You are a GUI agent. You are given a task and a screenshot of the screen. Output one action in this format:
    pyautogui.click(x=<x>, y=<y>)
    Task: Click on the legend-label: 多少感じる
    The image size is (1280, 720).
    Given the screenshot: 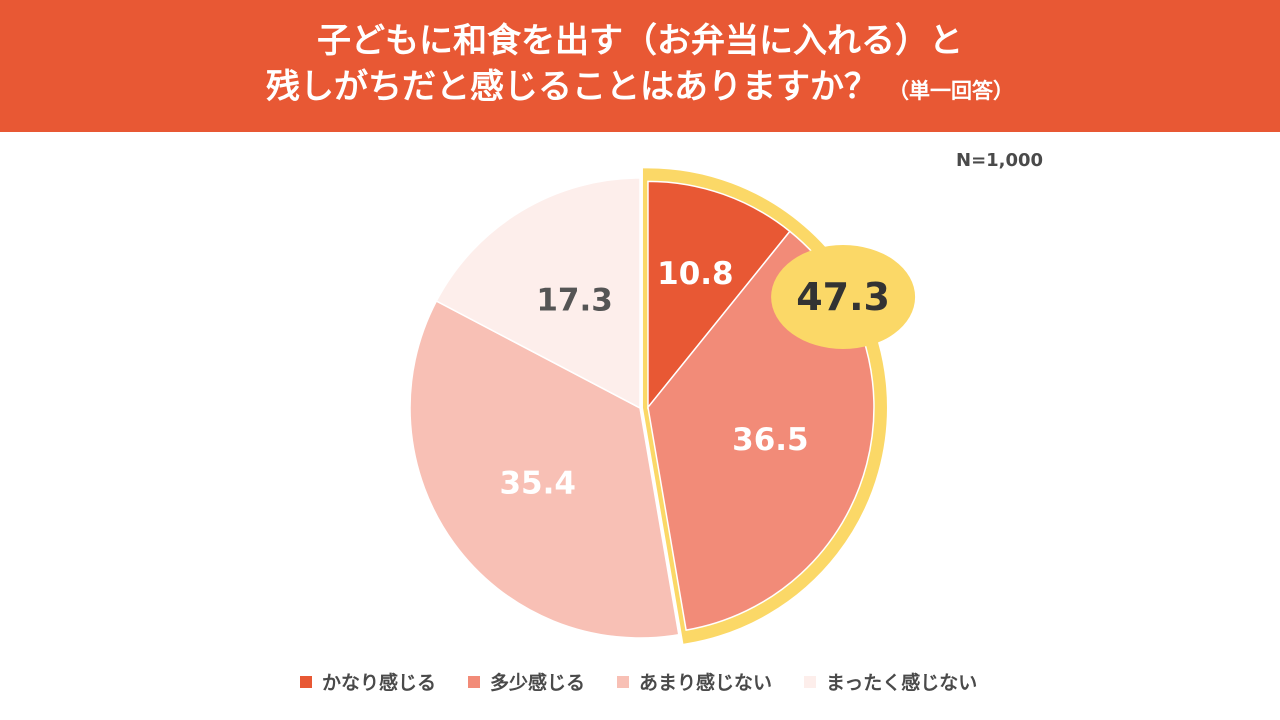 What is the action you would take?
    pyautogui.click(x=538, y=683)
    